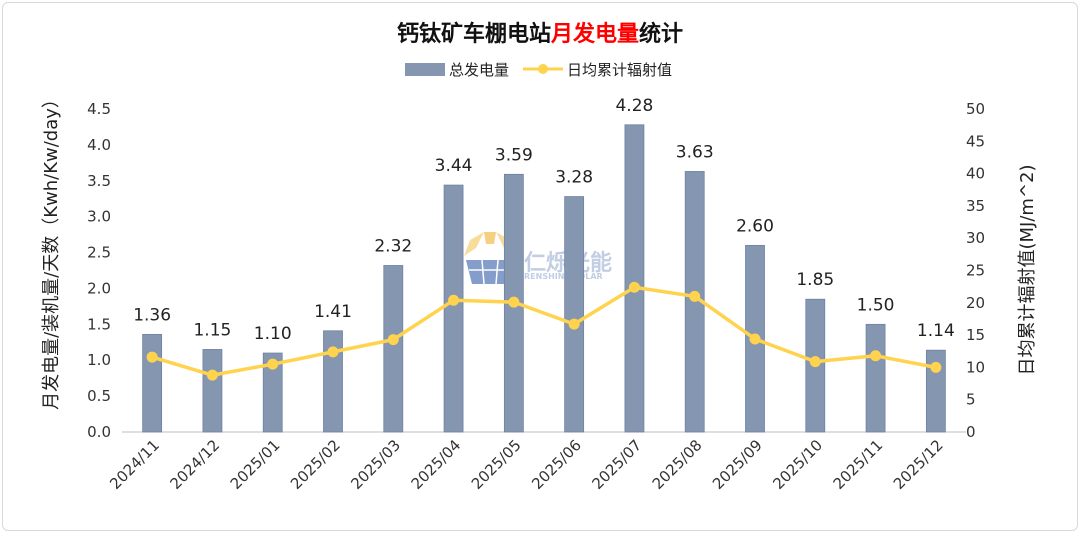 This screenshot has width=1080, height=533. I want to click on radiation-line, so click(544, 331).